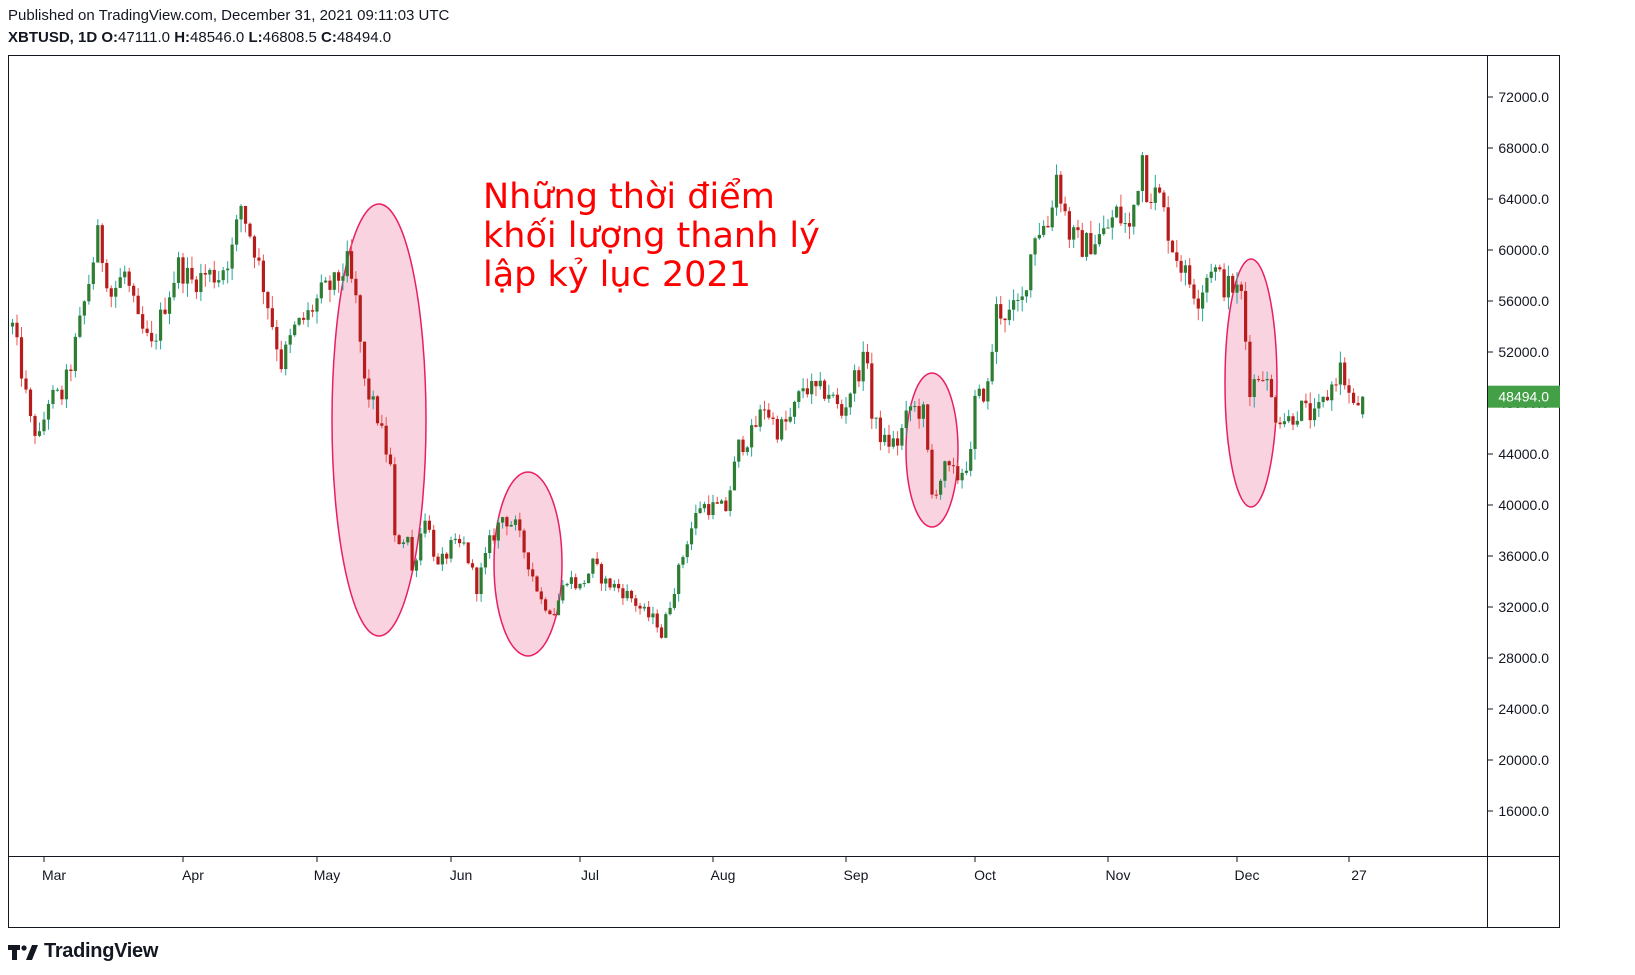 The height and width of the screenshot is (975, 1635). I want to click on footer-brand: TradingView, so click(83, 951).